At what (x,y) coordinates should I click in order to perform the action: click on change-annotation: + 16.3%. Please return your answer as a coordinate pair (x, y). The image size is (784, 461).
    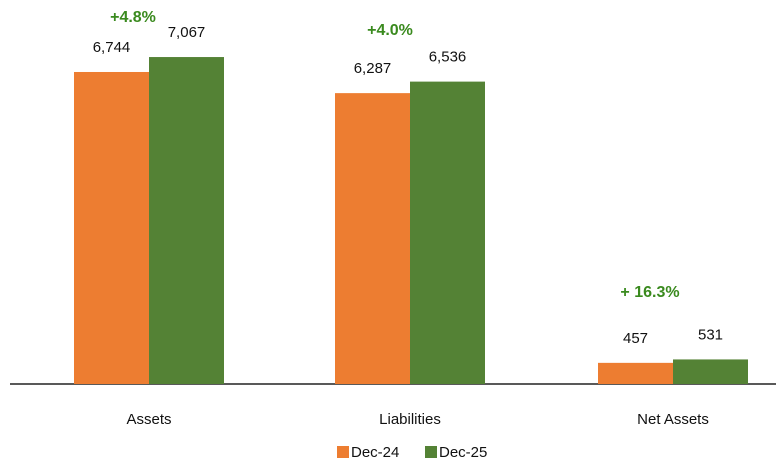
    Looking at the image, I should click on (649, 292).